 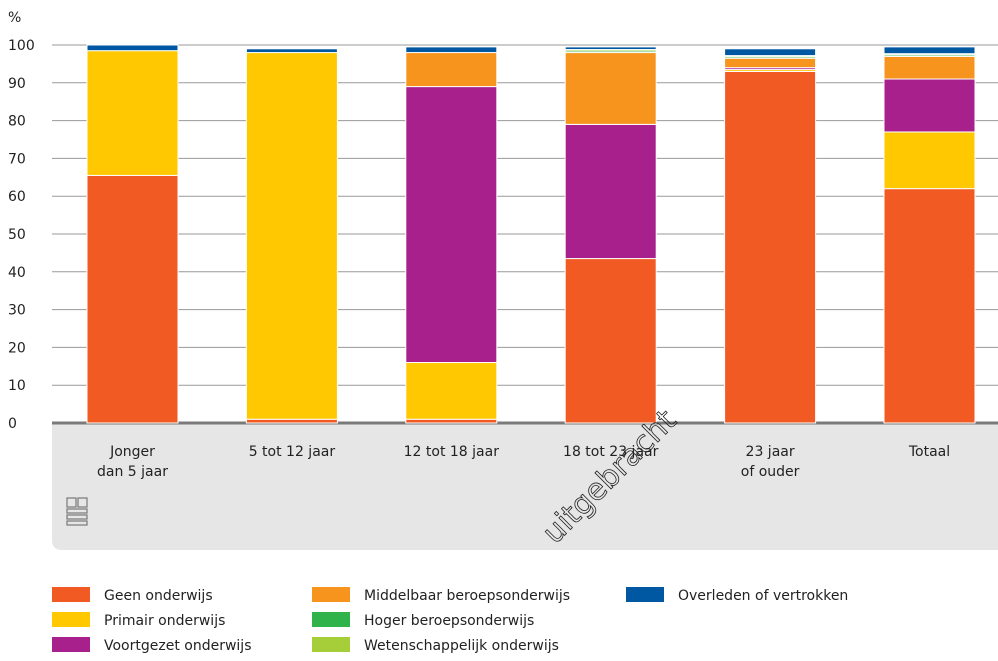 What do you see at coordinates (17, 235) in the screenshot?
I see `y-tick-label: 50` at bounding box center [17, 235].